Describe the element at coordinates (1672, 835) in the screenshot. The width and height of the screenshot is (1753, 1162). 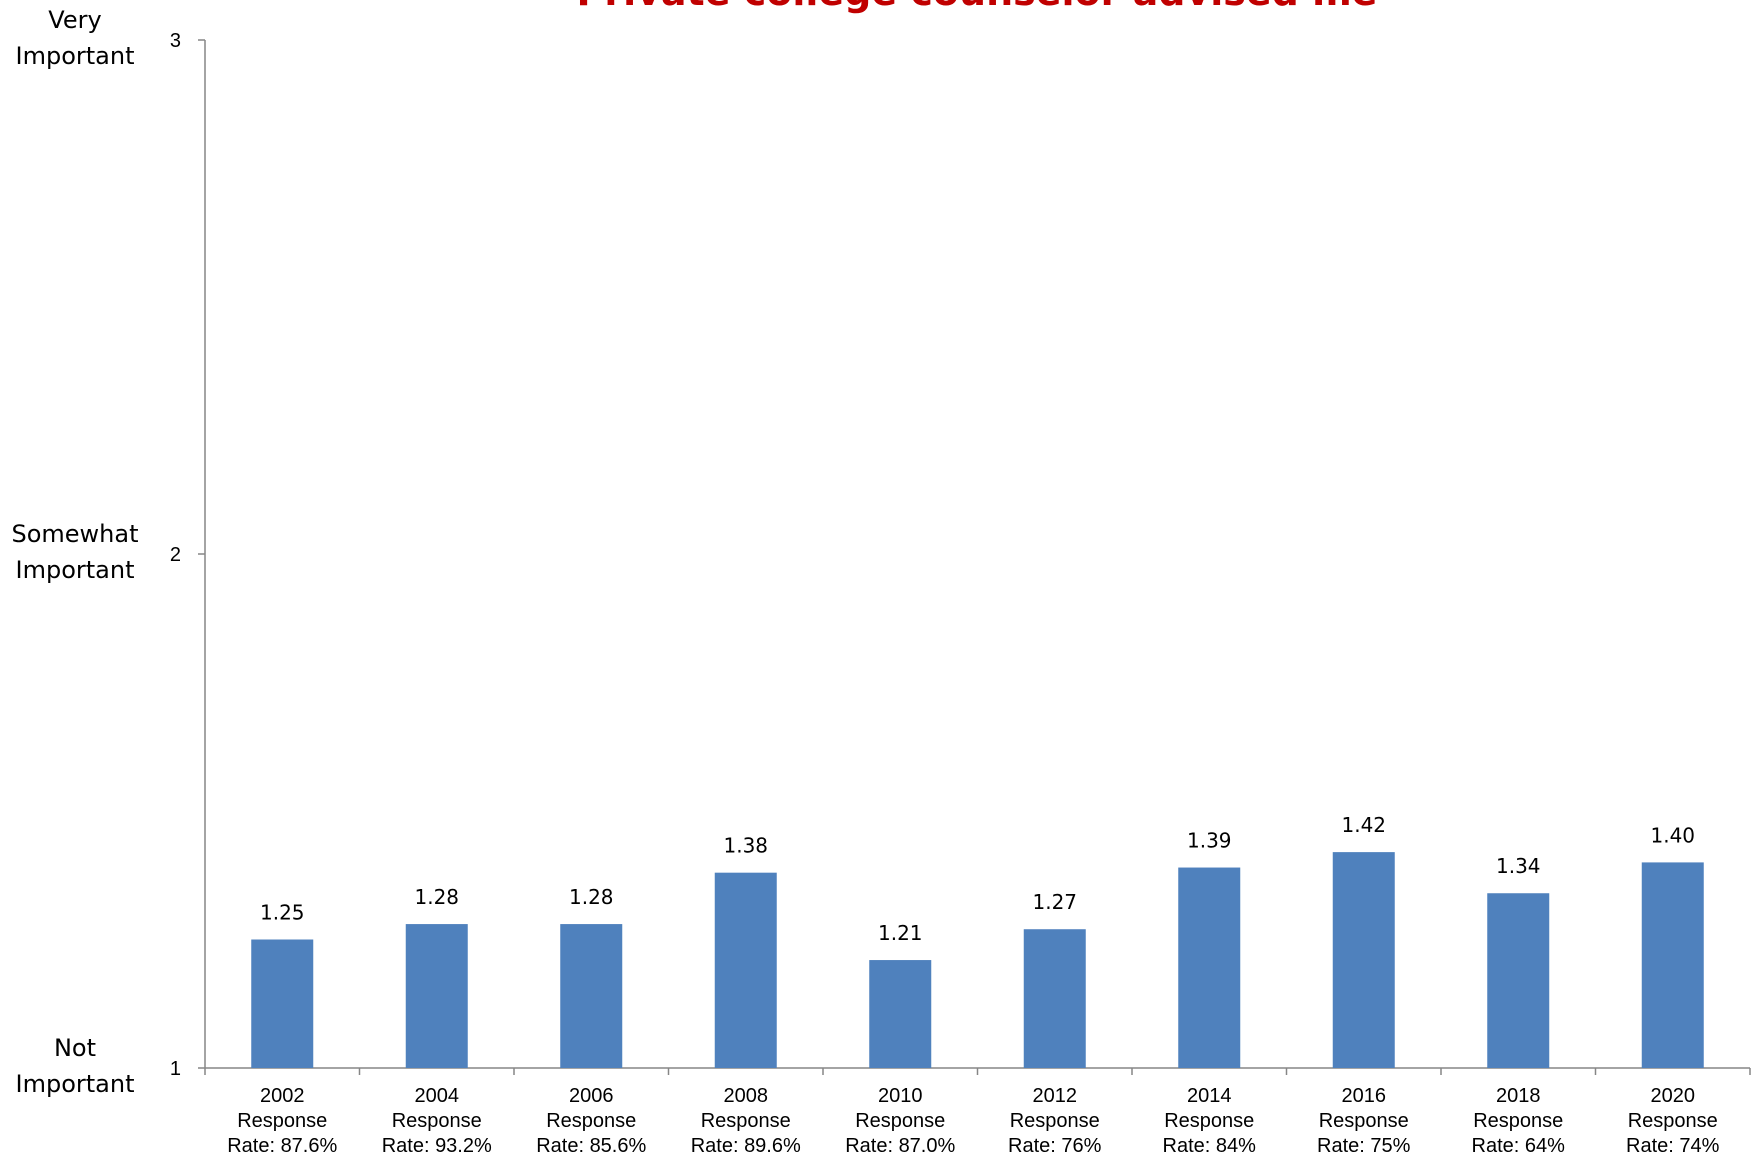
I see `data-label: 1.40` at that location.